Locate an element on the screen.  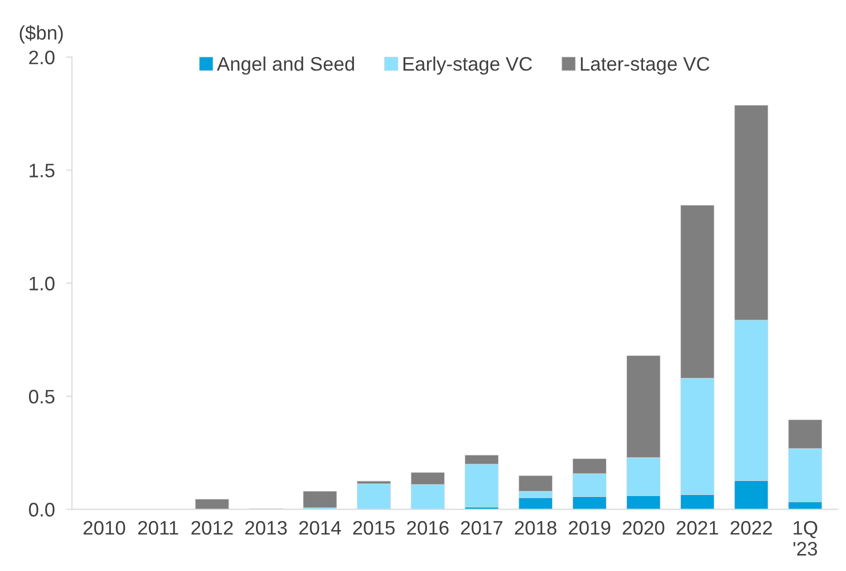
x-tick-label: 2017 is located at coordinates (481, 527).